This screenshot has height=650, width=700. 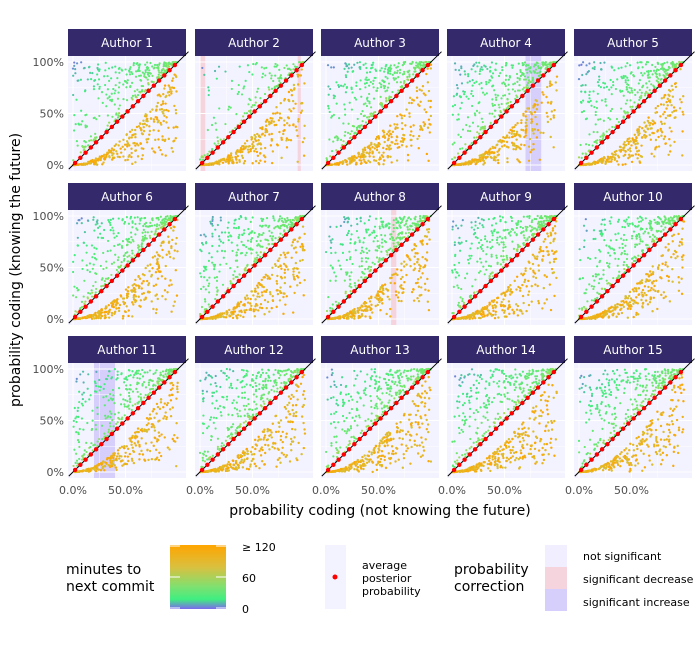 I want to click on facet-panel: Author 60%50%100%, so click(x=111, y=254).